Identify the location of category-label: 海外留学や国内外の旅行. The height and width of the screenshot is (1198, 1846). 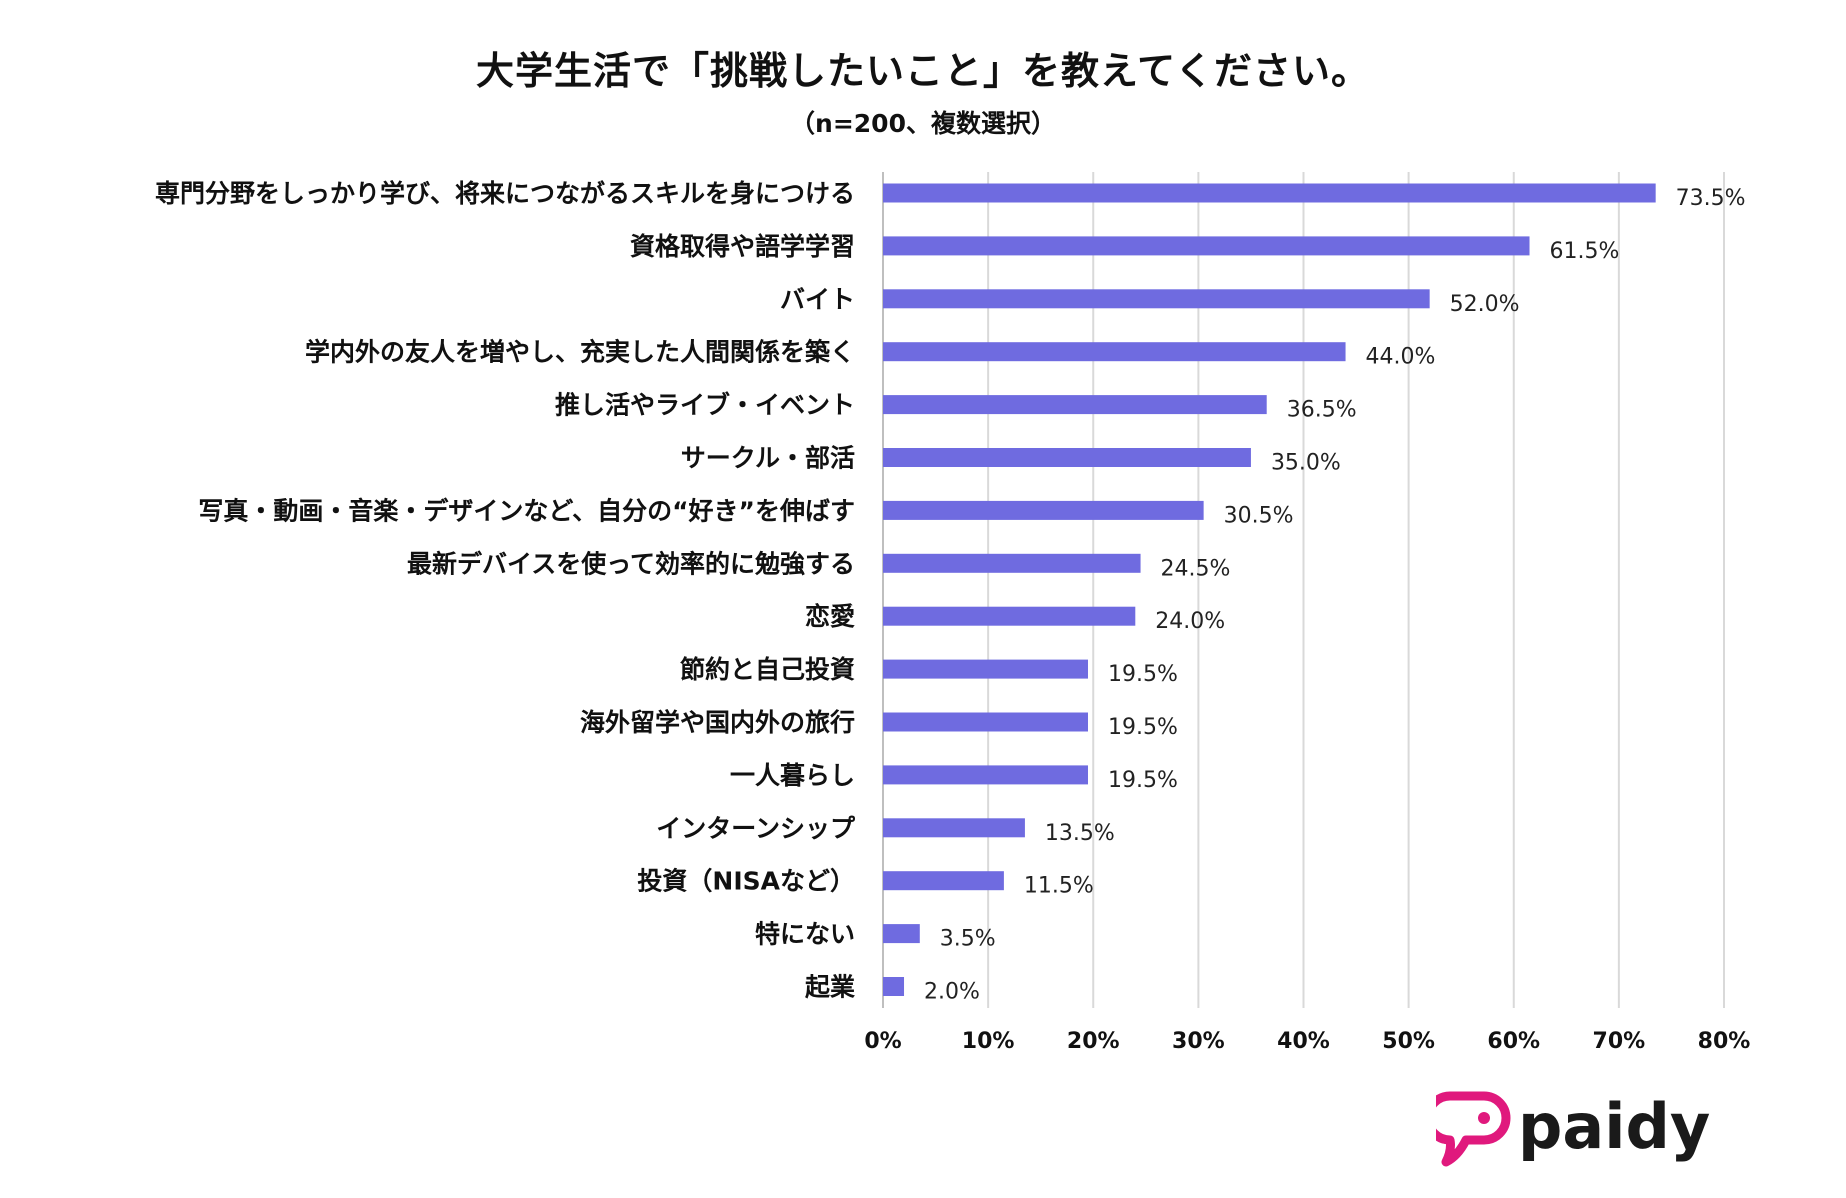
(717, 722).